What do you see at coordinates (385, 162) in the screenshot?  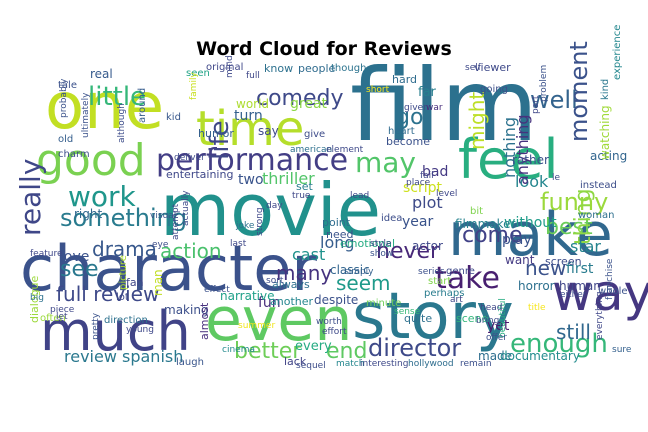 I see `word-may: may` at bounding box center [385, 162].